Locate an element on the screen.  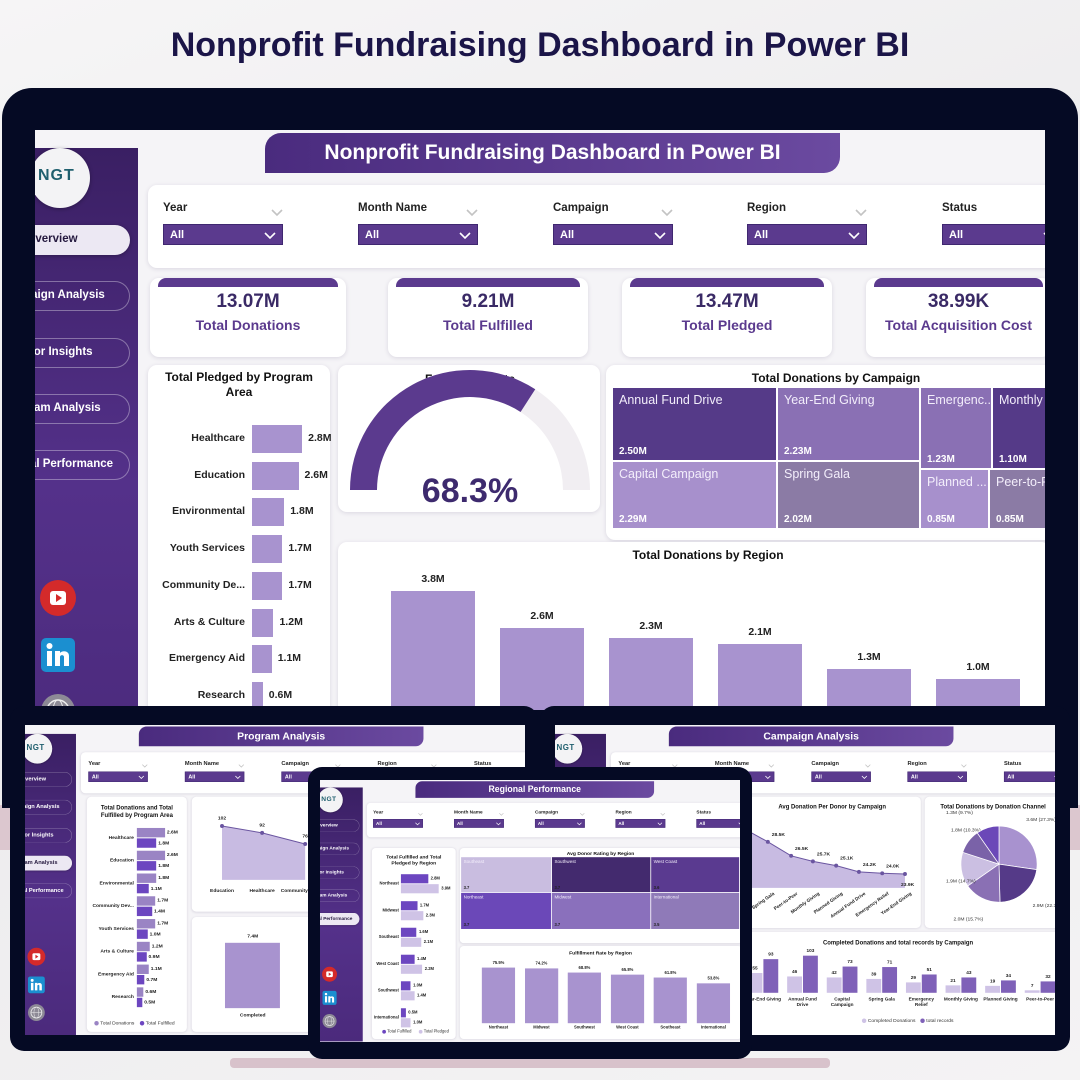
slicer-label-region: Region is located at coordinates (387, 763).